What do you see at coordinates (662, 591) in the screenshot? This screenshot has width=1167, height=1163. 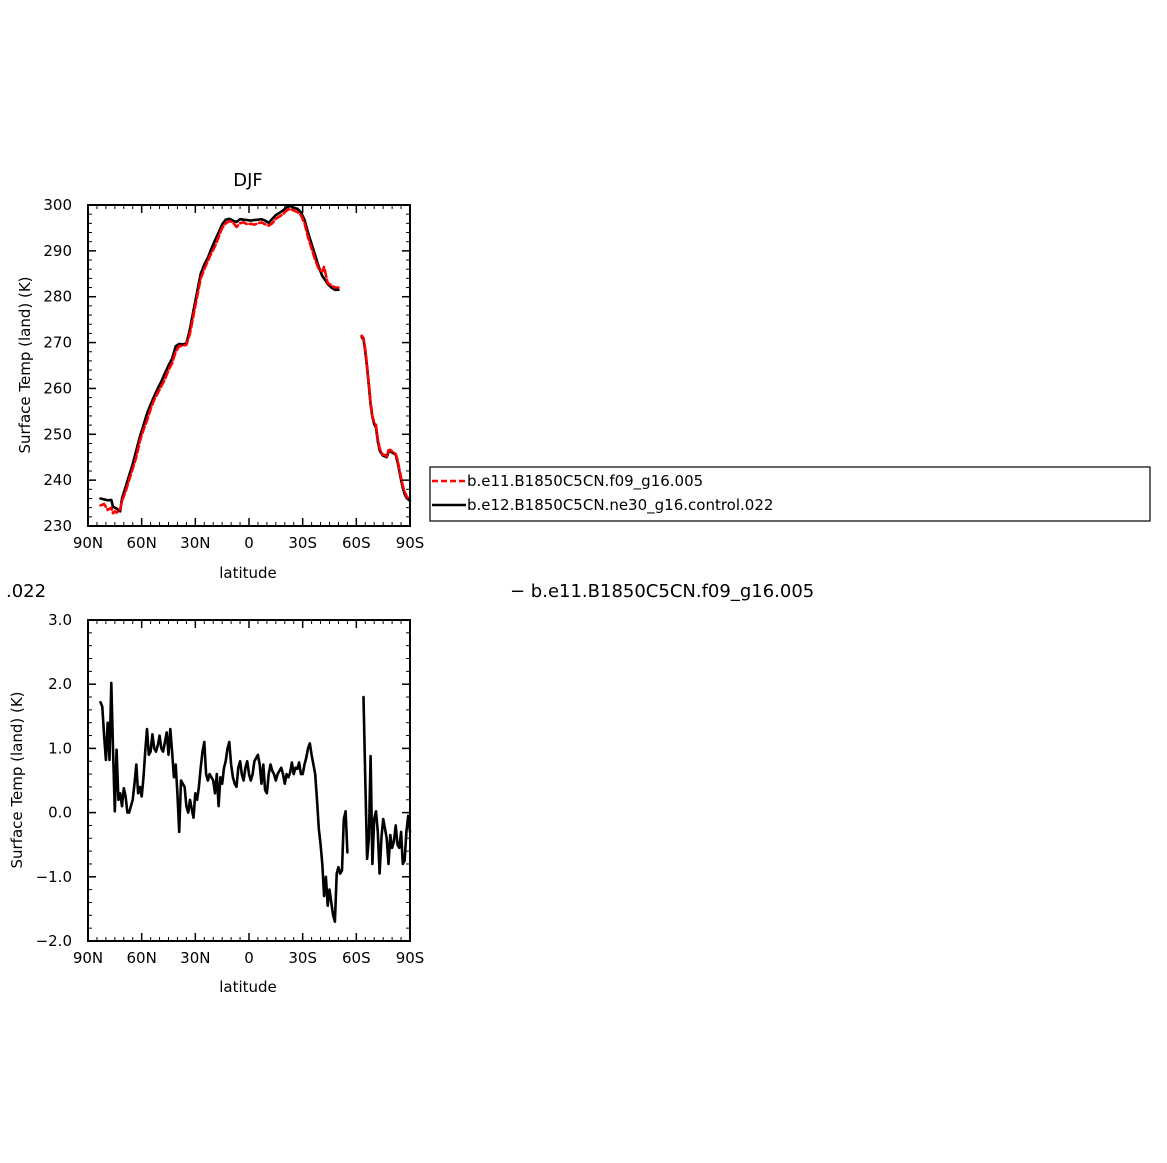 I see `title-fragment-right: − b.e11.B1850C5CN.f09_g16.005` at bounding box center [662, 591].